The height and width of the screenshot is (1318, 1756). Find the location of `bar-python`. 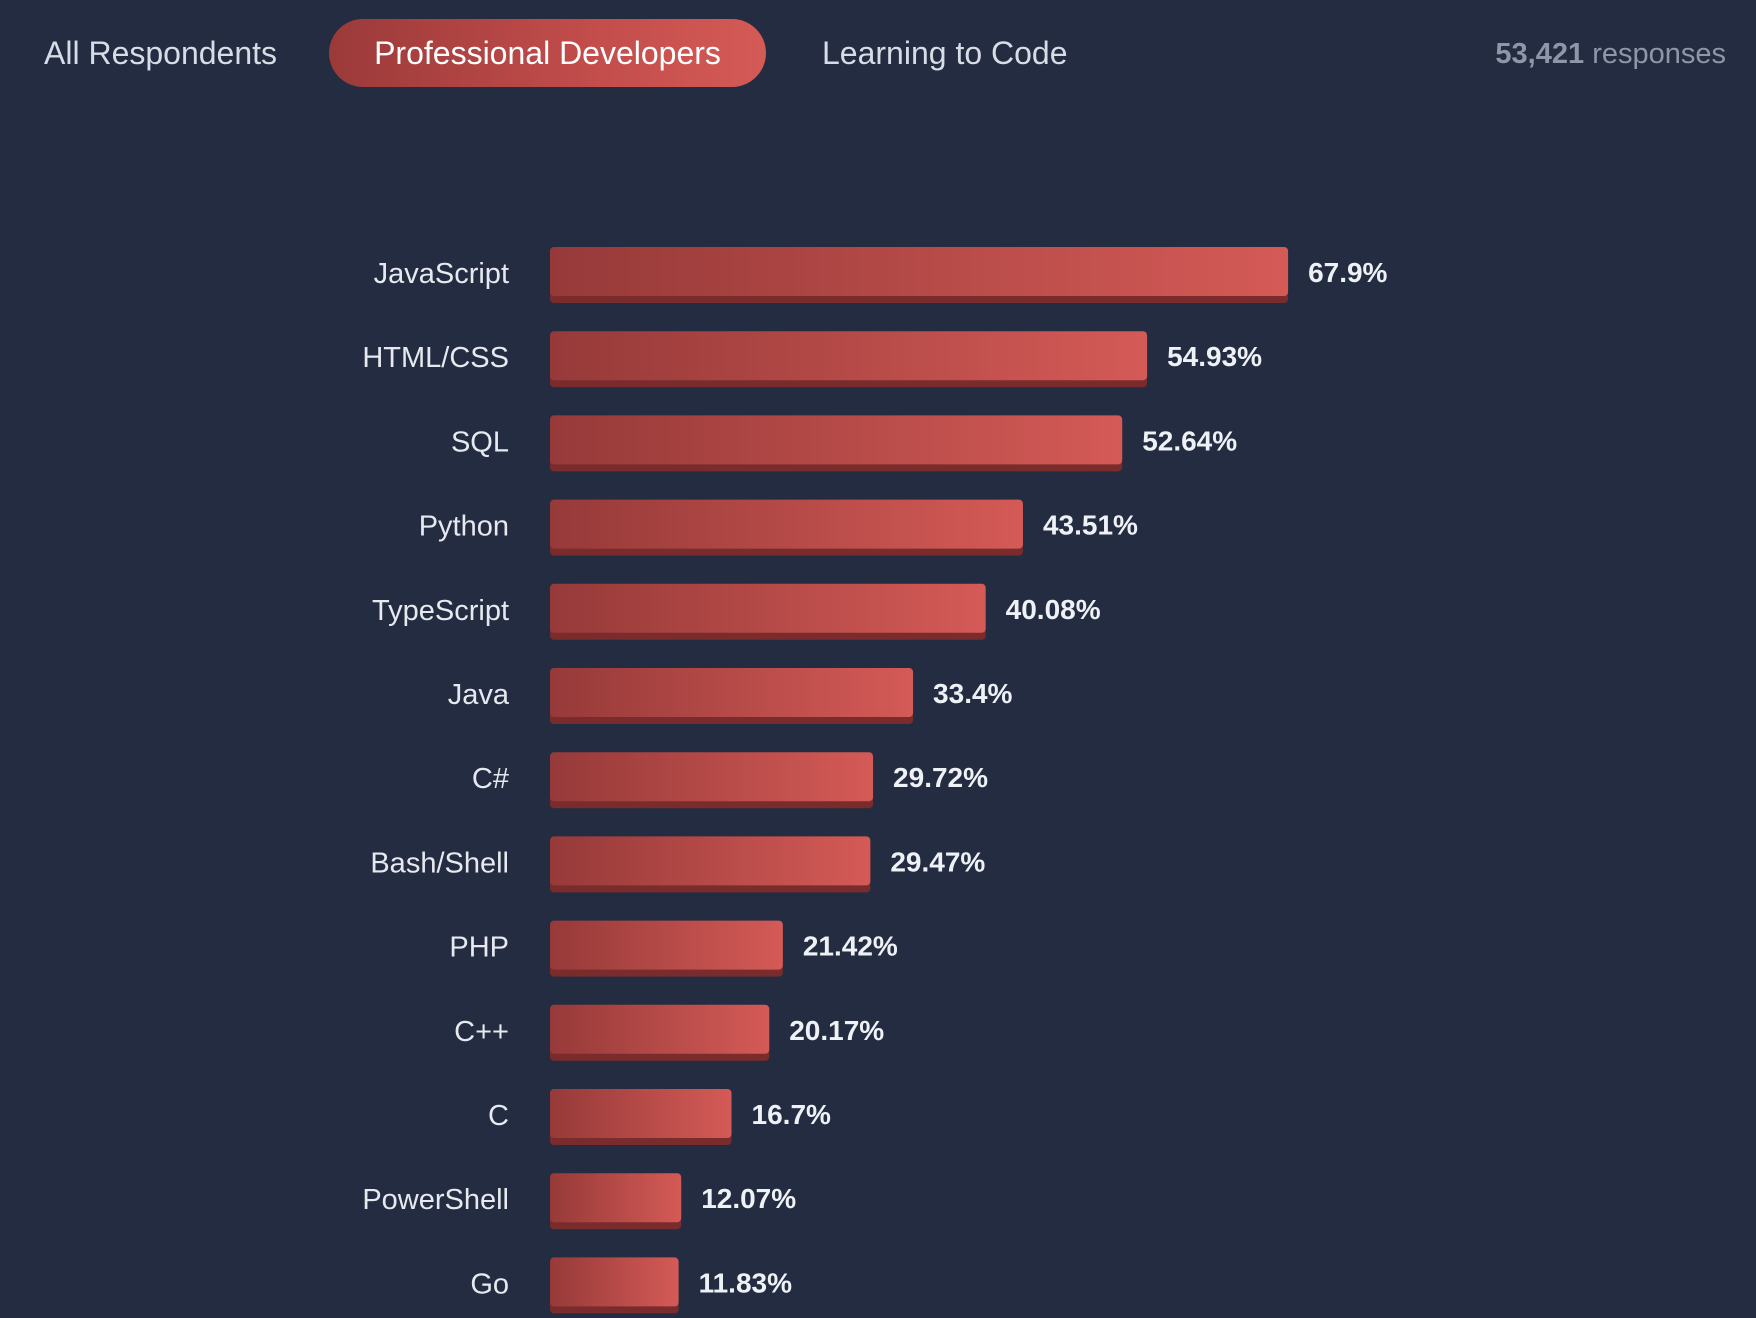

bar-python is located at coordinates (786, 524).